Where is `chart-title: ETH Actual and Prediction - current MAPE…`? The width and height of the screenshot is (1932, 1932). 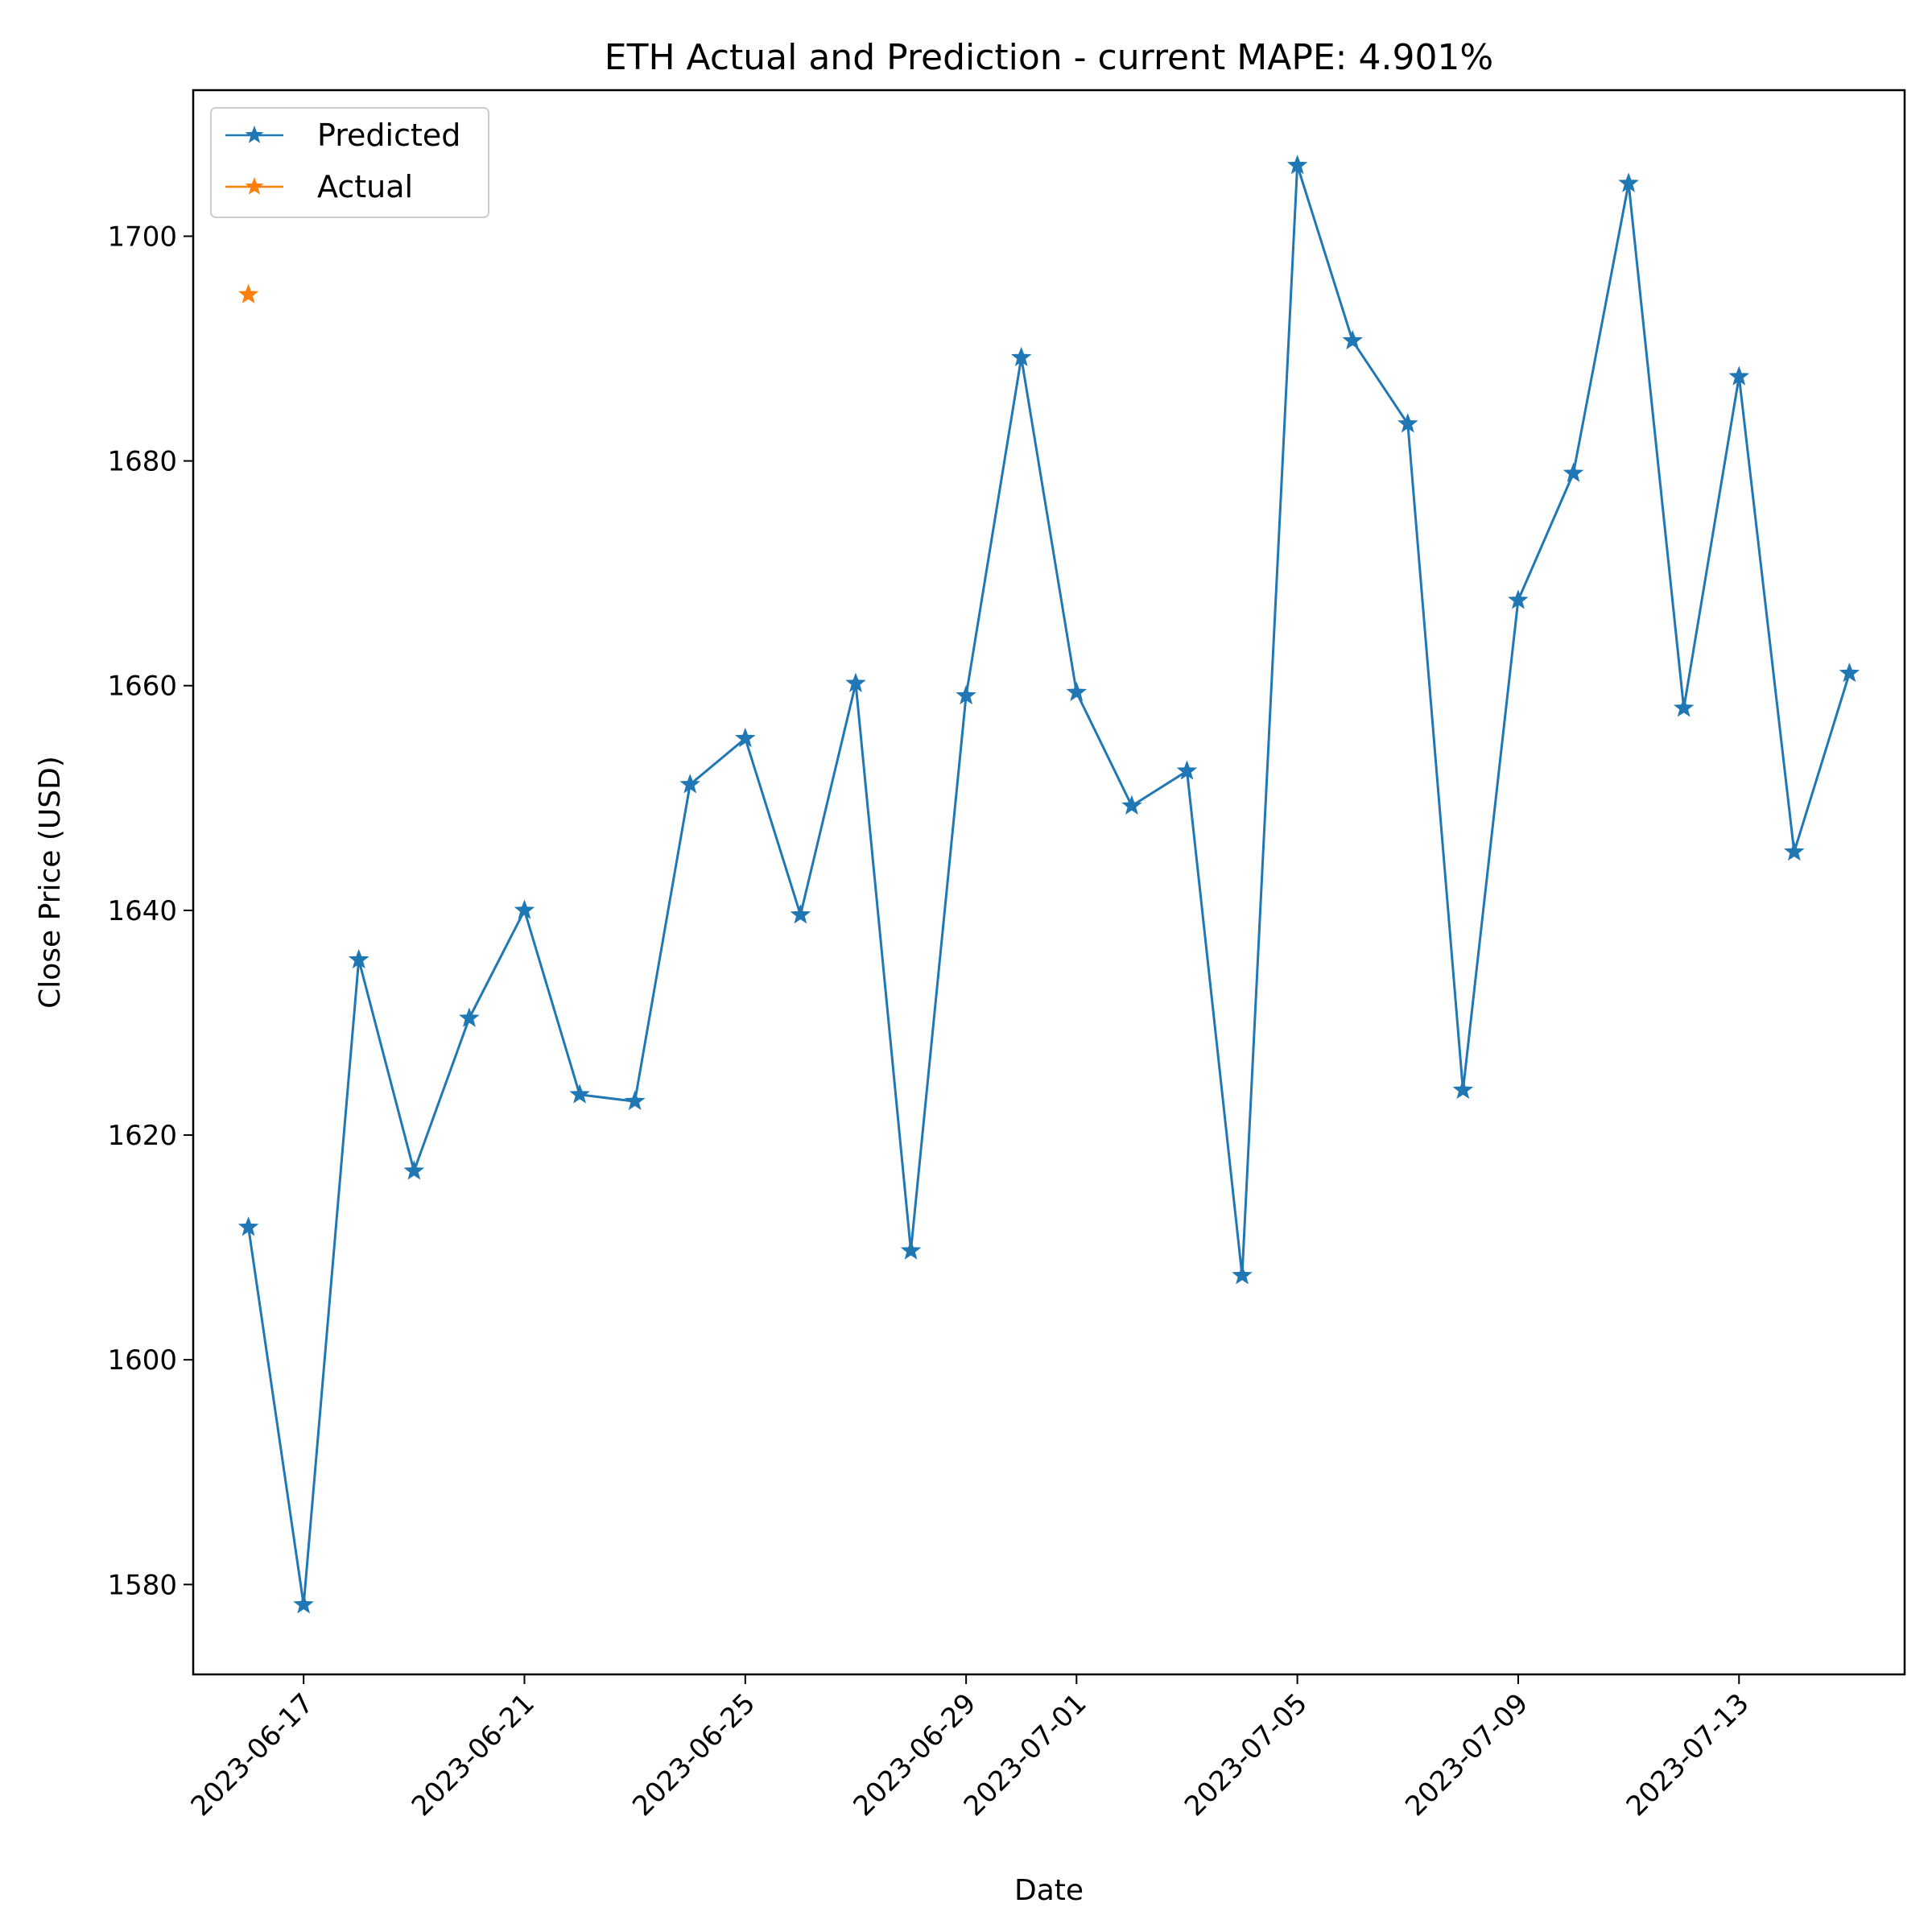
chart-title: ETH Actual and Prediction - current MAPE… is located at coordinates (1049, 57).